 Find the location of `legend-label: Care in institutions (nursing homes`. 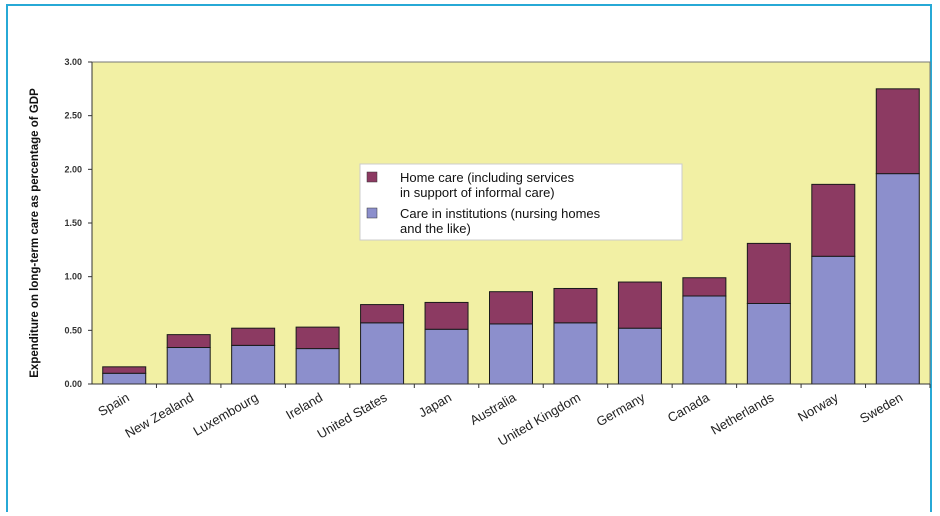

legend-label: Care in institutions (nursing homes is located at coordinates (500, 213).